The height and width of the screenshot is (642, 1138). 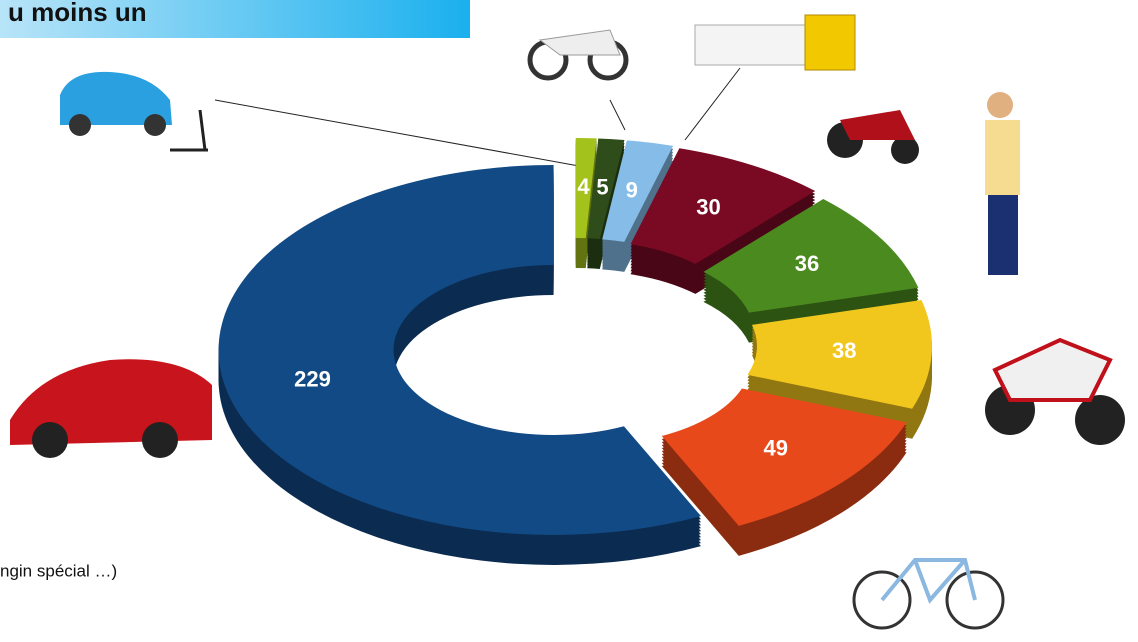 I want to click on value-label: 49, so click(x=776, y=448).